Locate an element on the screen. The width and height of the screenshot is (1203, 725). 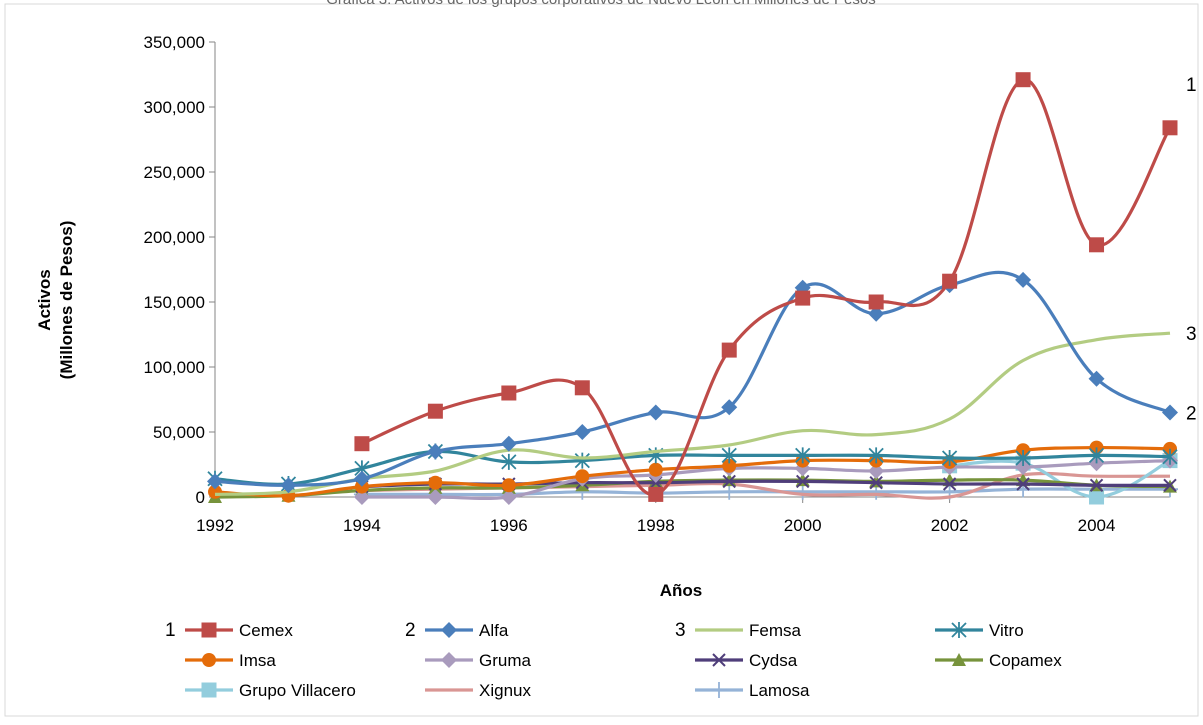
y-tick-label: 250,000 is located at coordinates (174, 172).